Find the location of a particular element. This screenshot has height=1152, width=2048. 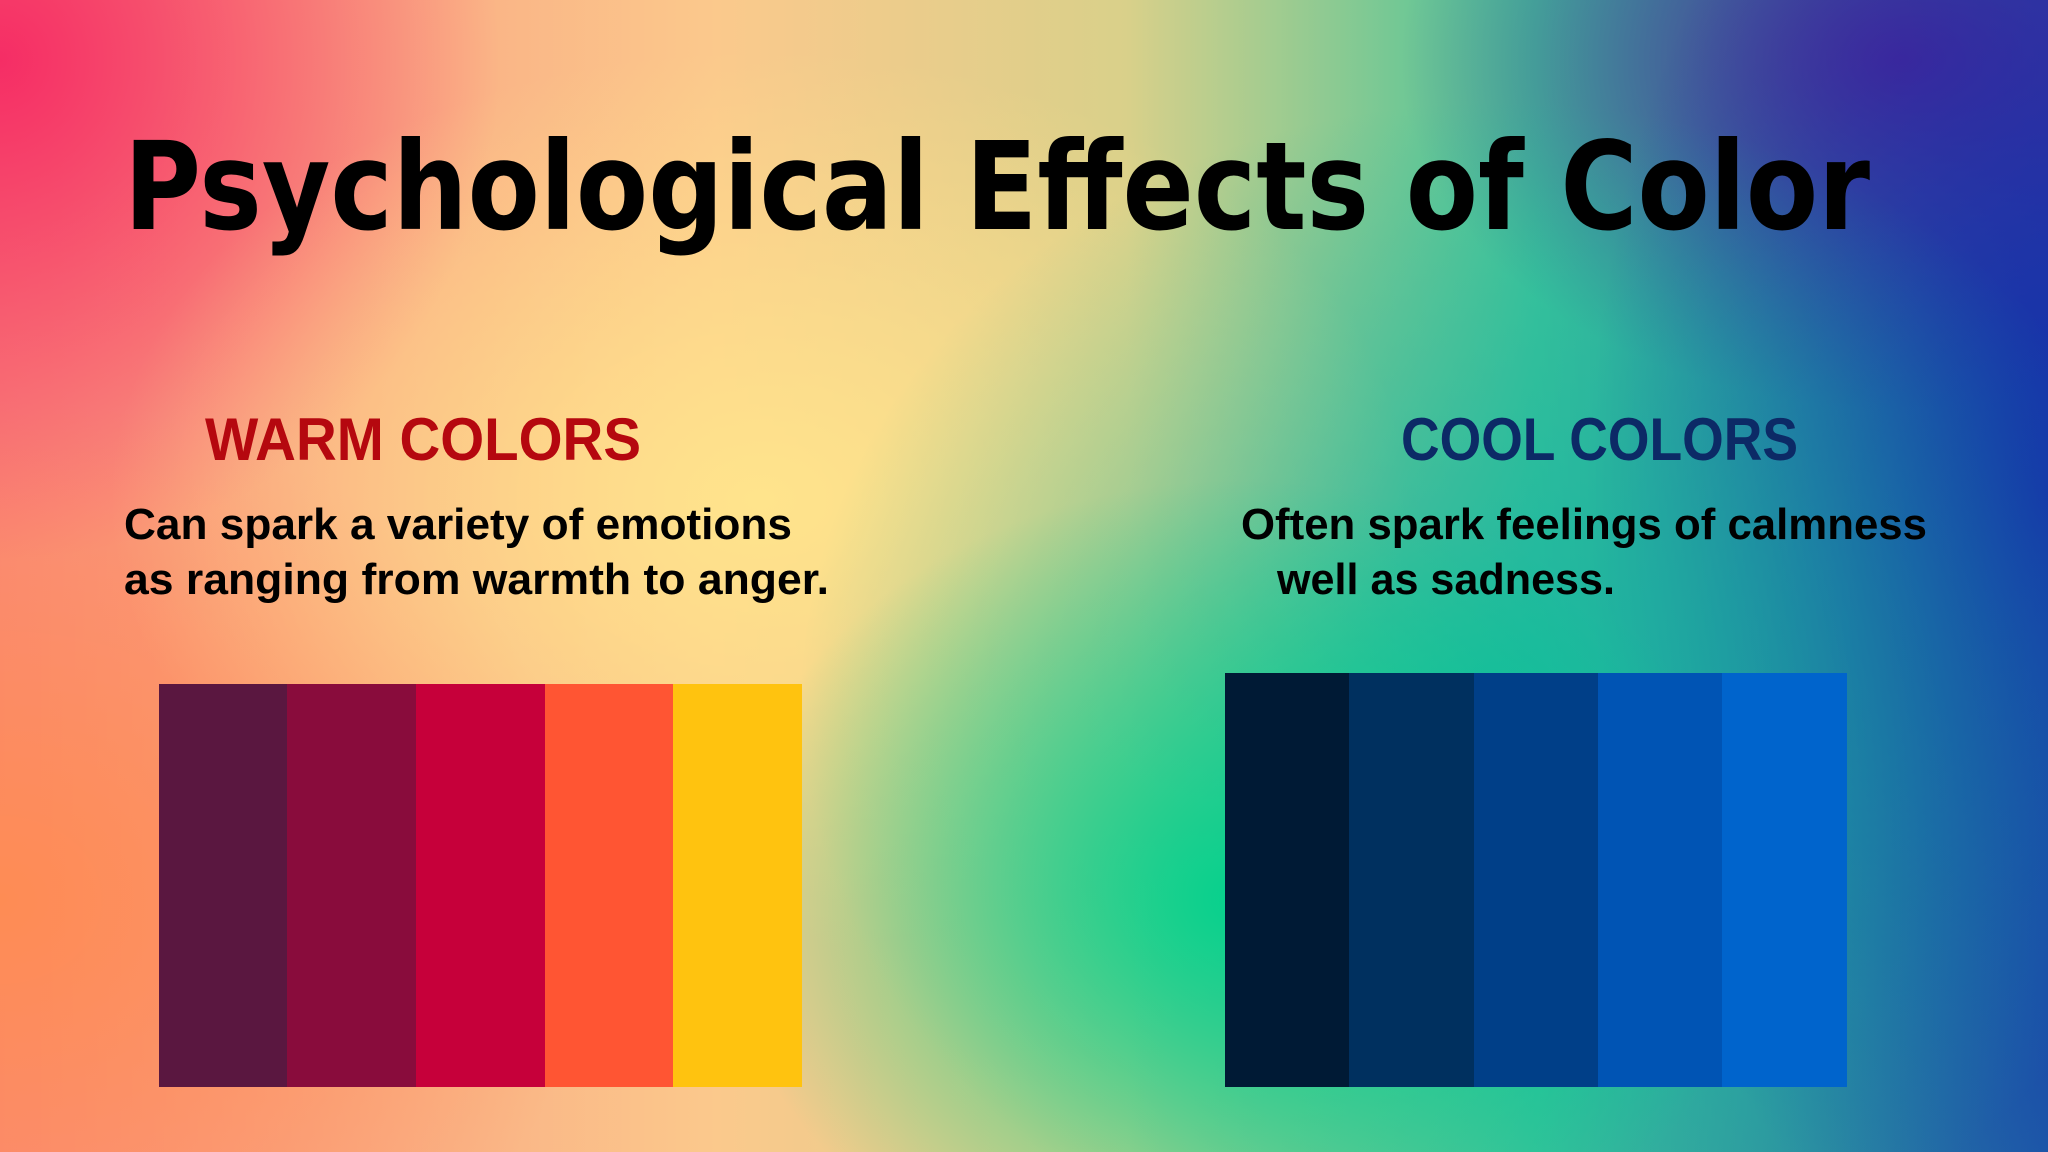

cool-text-line: well as sadness. is located at coordinates (1445, 579).